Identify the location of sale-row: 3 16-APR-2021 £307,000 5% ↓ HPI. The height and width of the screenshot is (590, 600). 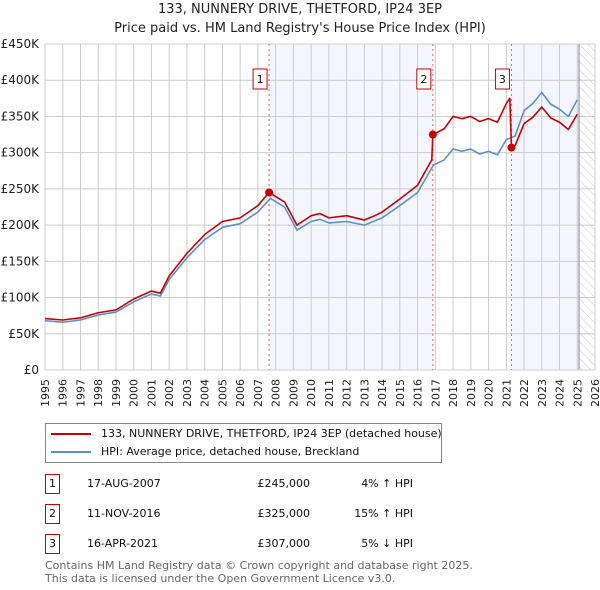
(245, 544).